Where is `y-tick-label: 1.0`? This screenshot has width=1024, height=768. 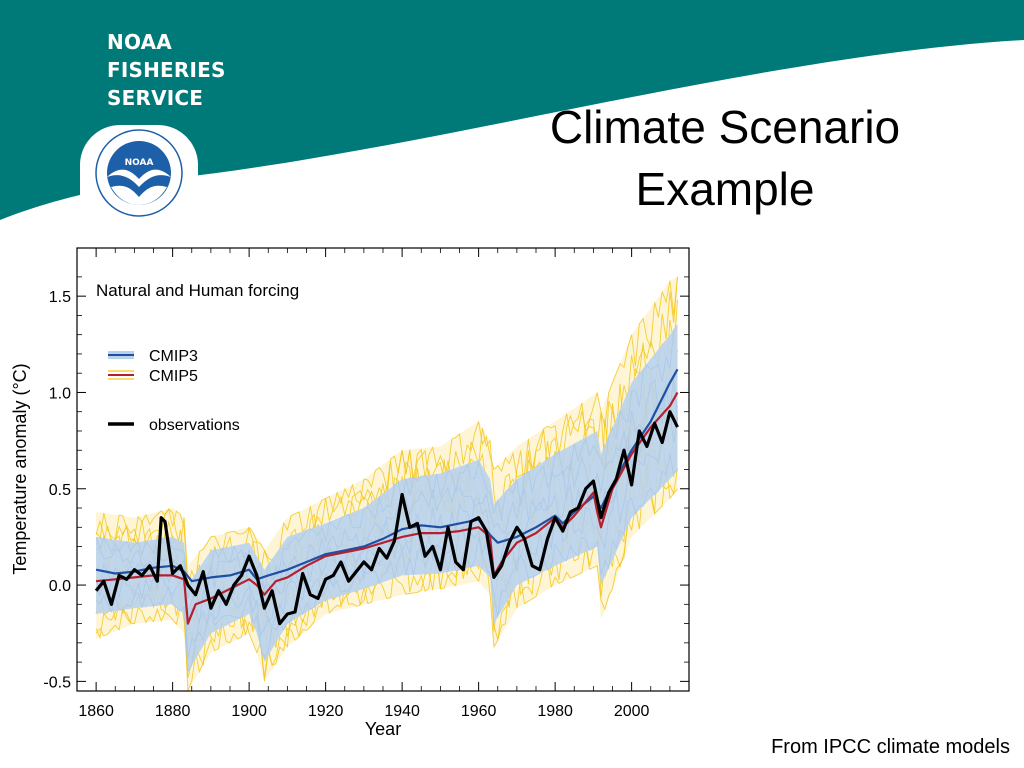
y-tick-label: 1.0 is located at coordinates (60, 393).